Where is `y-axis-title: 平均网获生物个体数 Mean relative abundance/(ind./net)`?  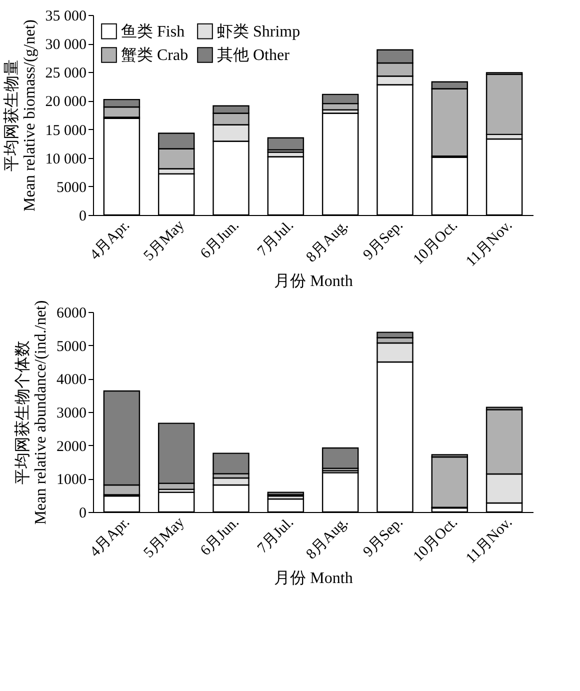
y-axis-title: 平均网获生物个体数 Mean relative abundance/(ind./net) is located at coordinates (32, 412).